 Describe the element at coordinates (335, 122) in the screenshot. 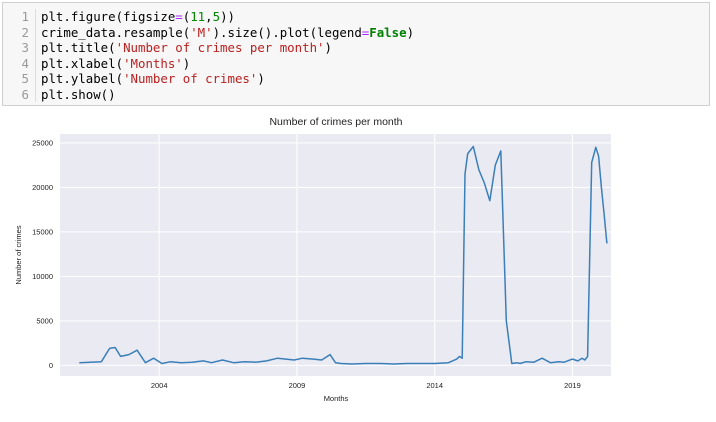

I see `chart-title: Number of crimes per month` at that location.